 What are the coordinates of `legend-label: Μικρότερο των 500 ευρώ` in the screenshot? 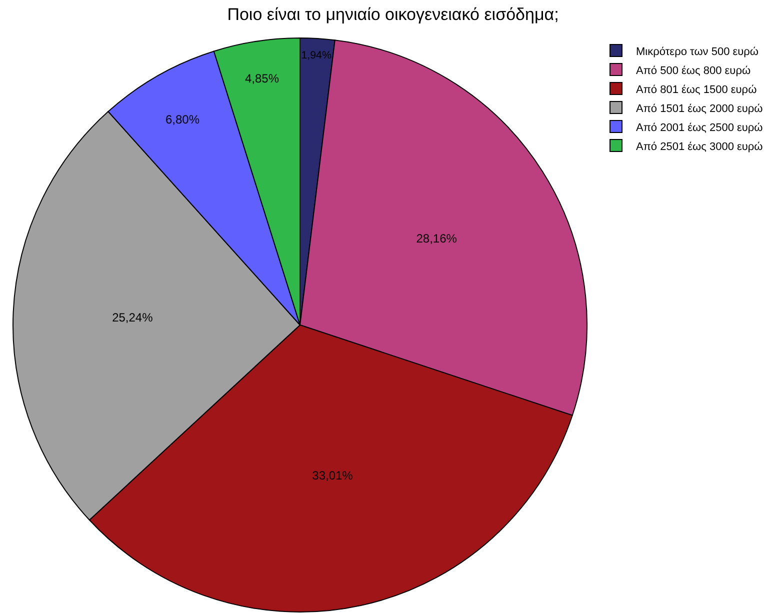 It's located at (697, 52).